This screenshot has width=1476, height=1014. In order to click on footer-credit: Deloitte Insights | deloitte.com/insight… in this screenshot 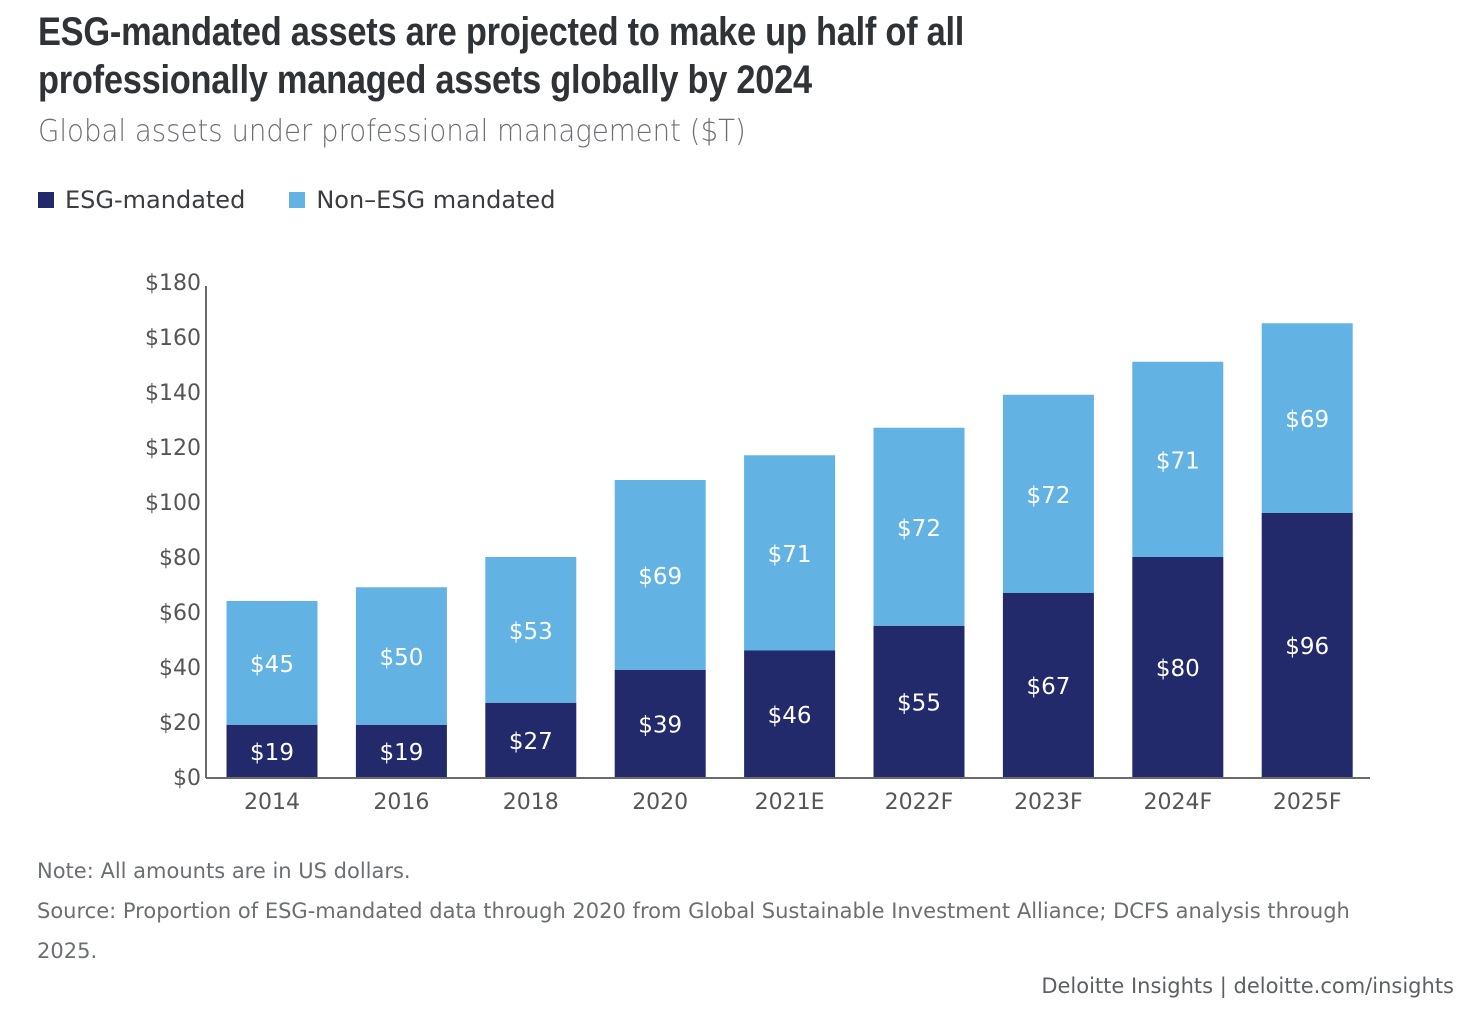, I will do `click(1247, 986)`.